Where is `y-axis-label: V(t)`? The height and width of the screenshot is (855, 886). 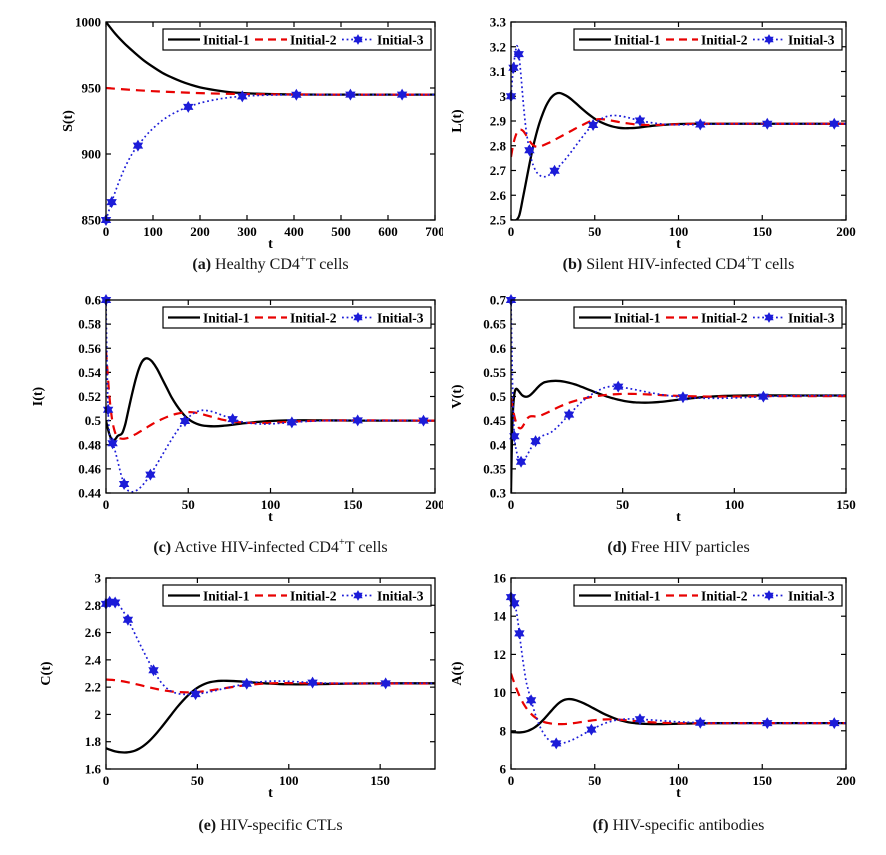 y-axis-label: V(t) is located at coordinates (457, 396).